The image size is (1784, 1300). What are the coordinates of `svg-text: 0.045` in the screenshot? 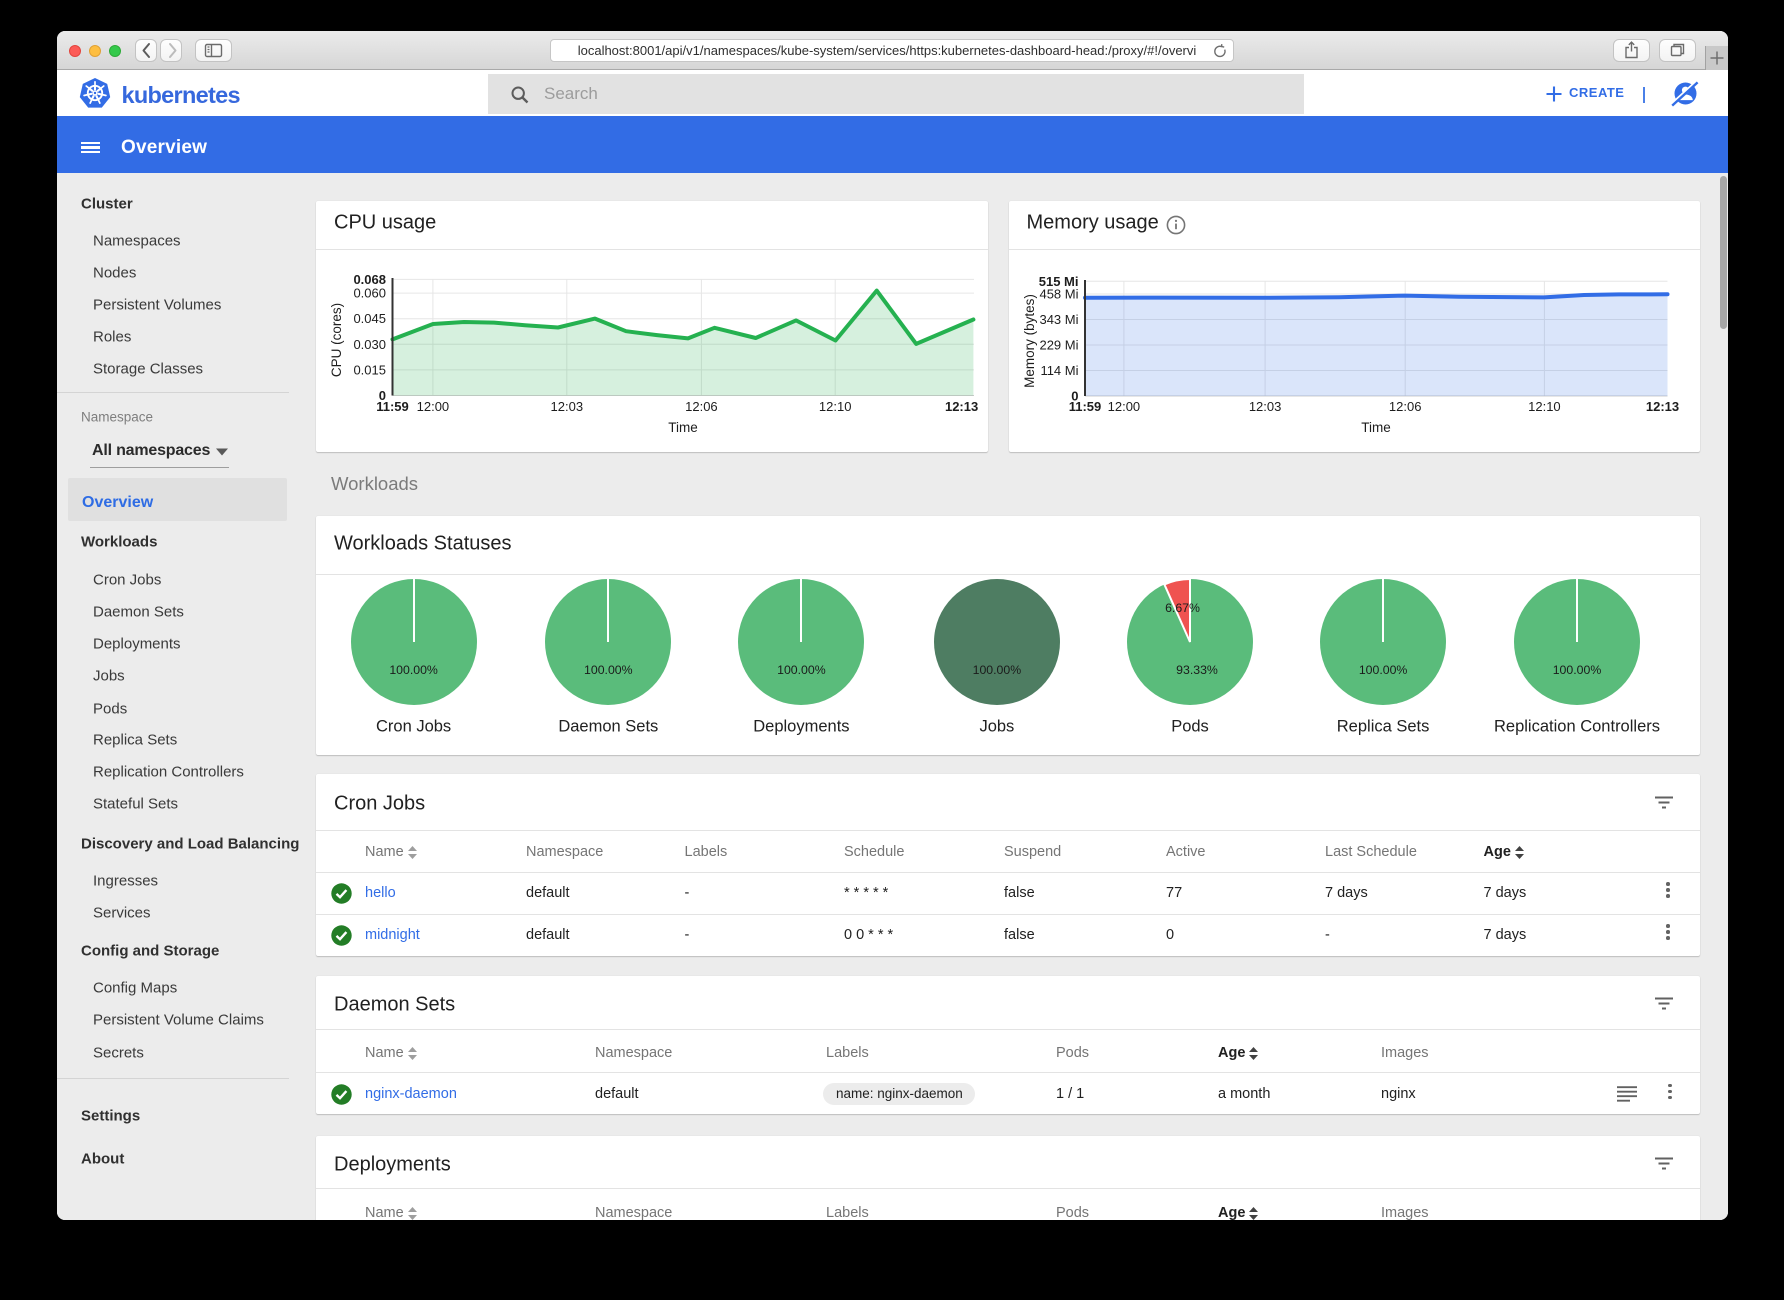 It's located at (369, 318).